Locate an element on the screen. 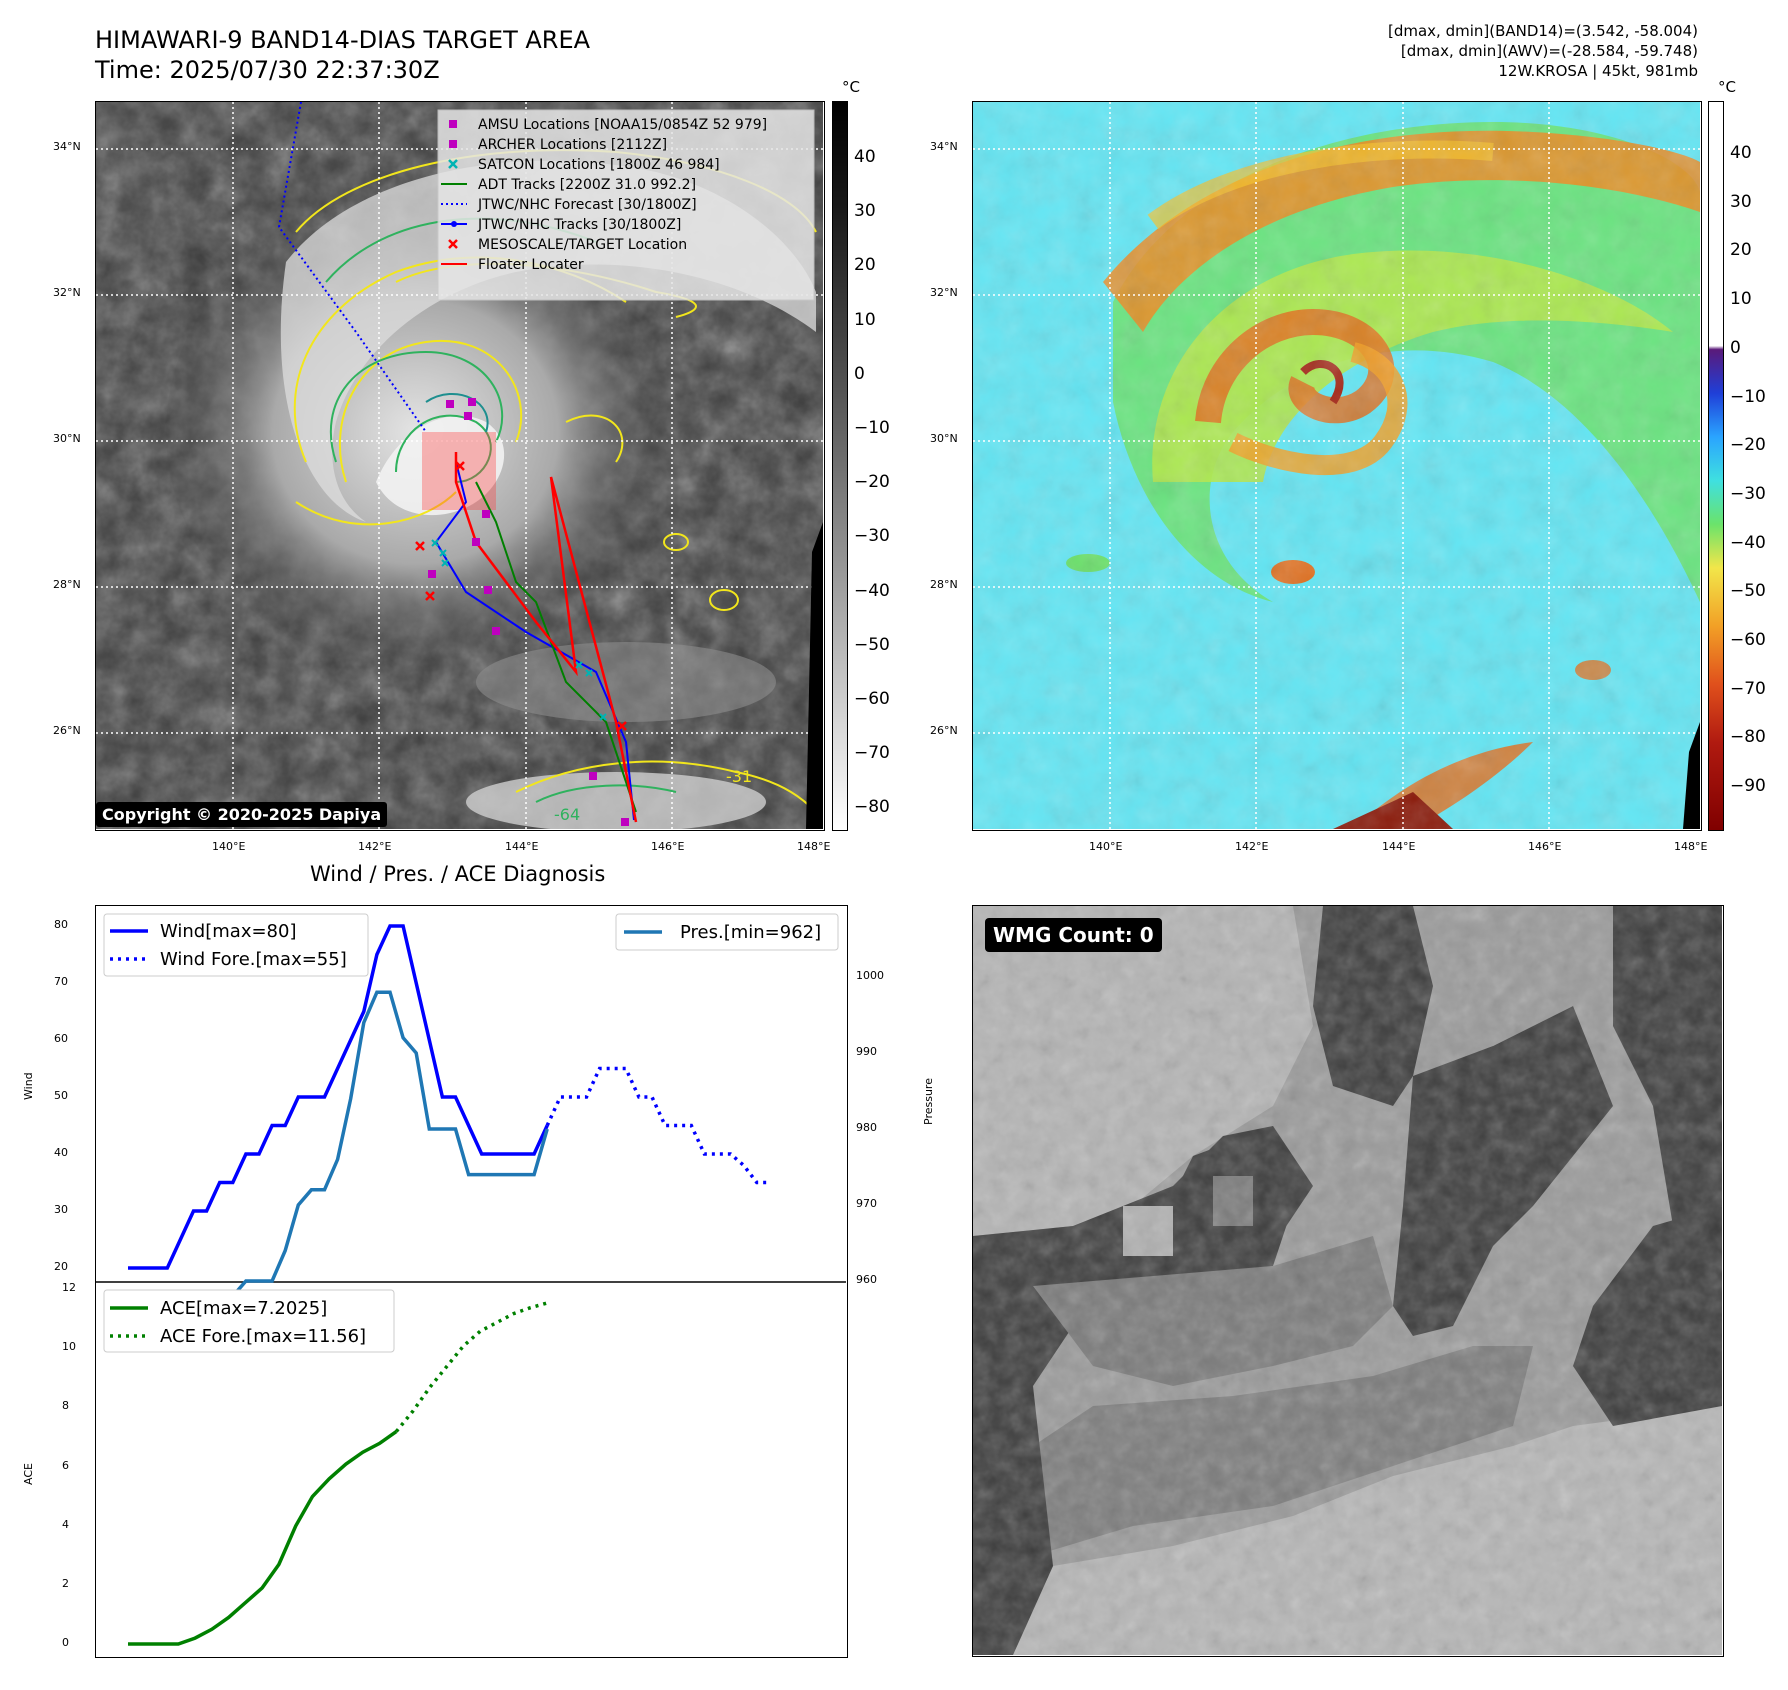  pres-tick: 970 is located at coordinates (866, 1203).